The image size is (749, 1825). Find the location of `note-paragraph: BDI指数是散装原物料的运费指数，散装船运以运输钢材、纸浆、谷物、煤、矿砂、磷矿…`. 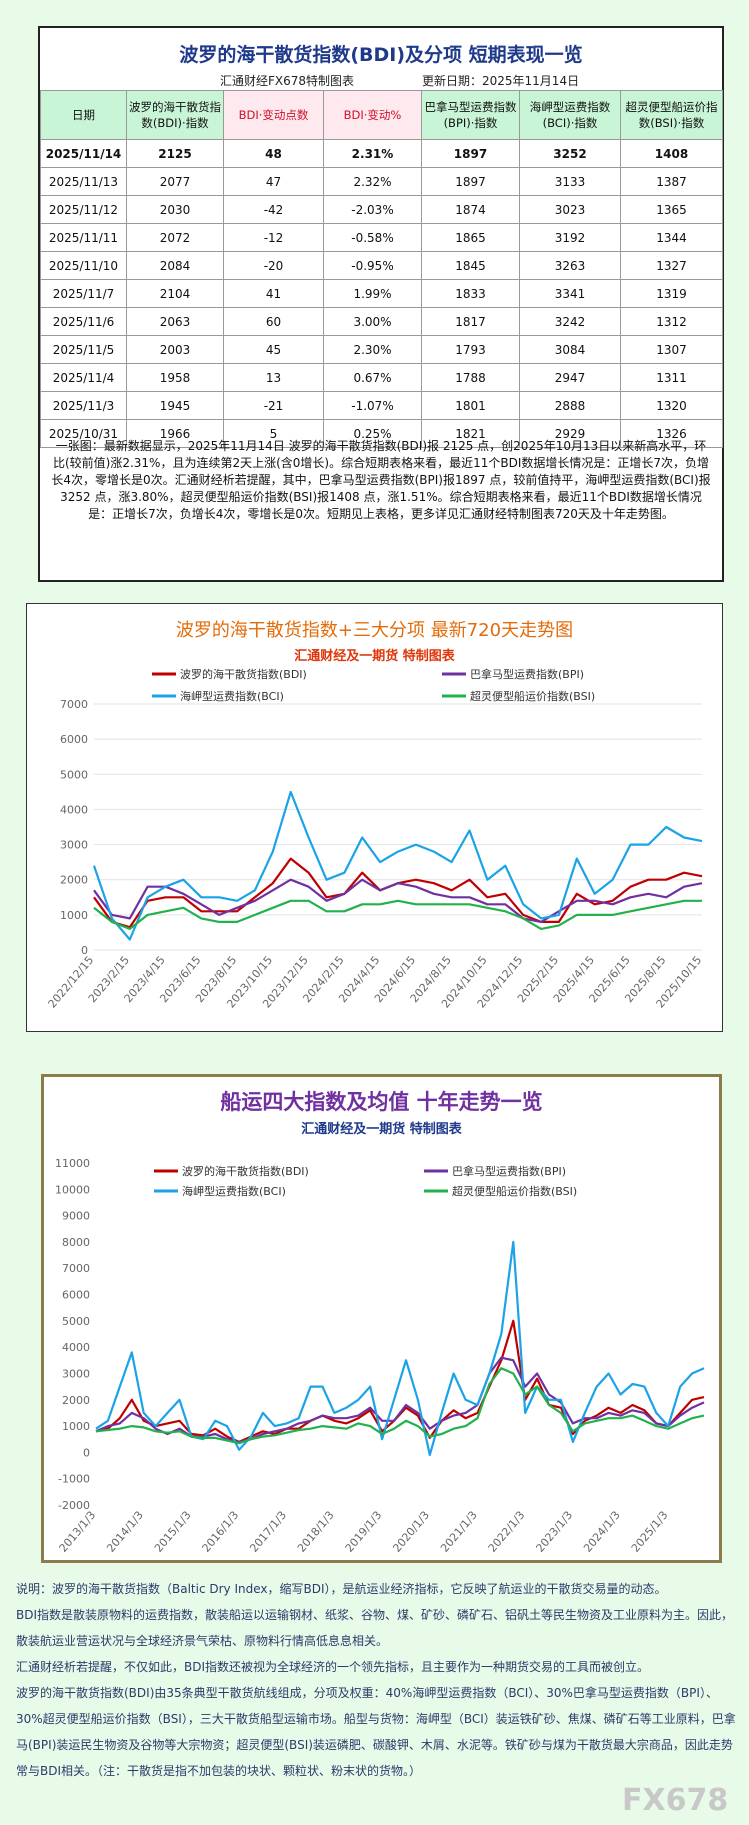

note-paragraph: BDI指数是散装原物料的运费指数，散装船运以运输钢材、纸浆、谷物、煤、矿砂、磷矿… is located at coordinates (375, 1628).